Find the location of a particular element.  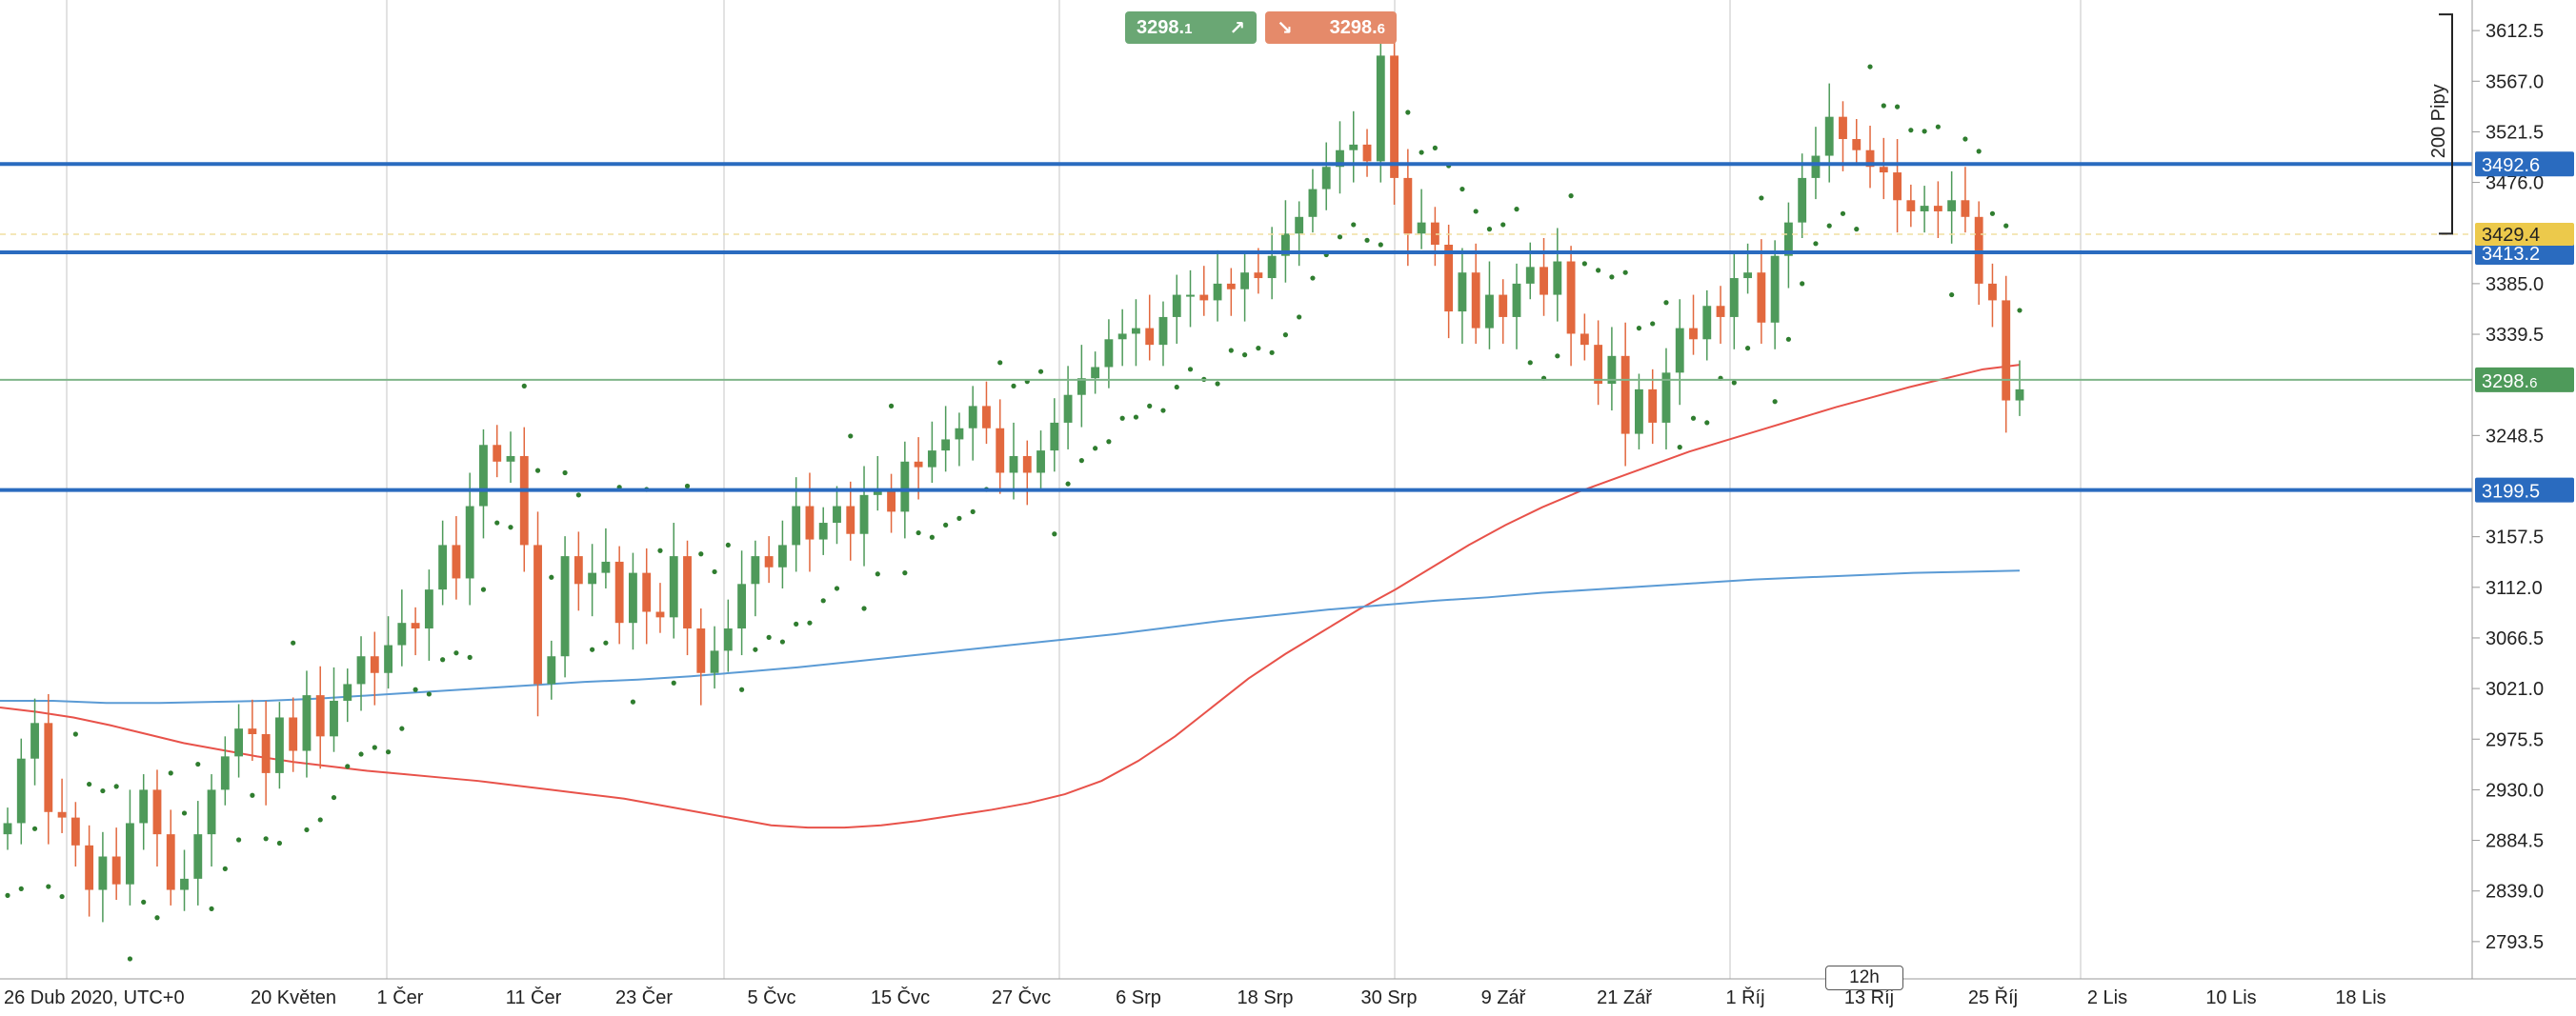

x-tick-label: 15 Čvc is located at coordinates (901, 997).